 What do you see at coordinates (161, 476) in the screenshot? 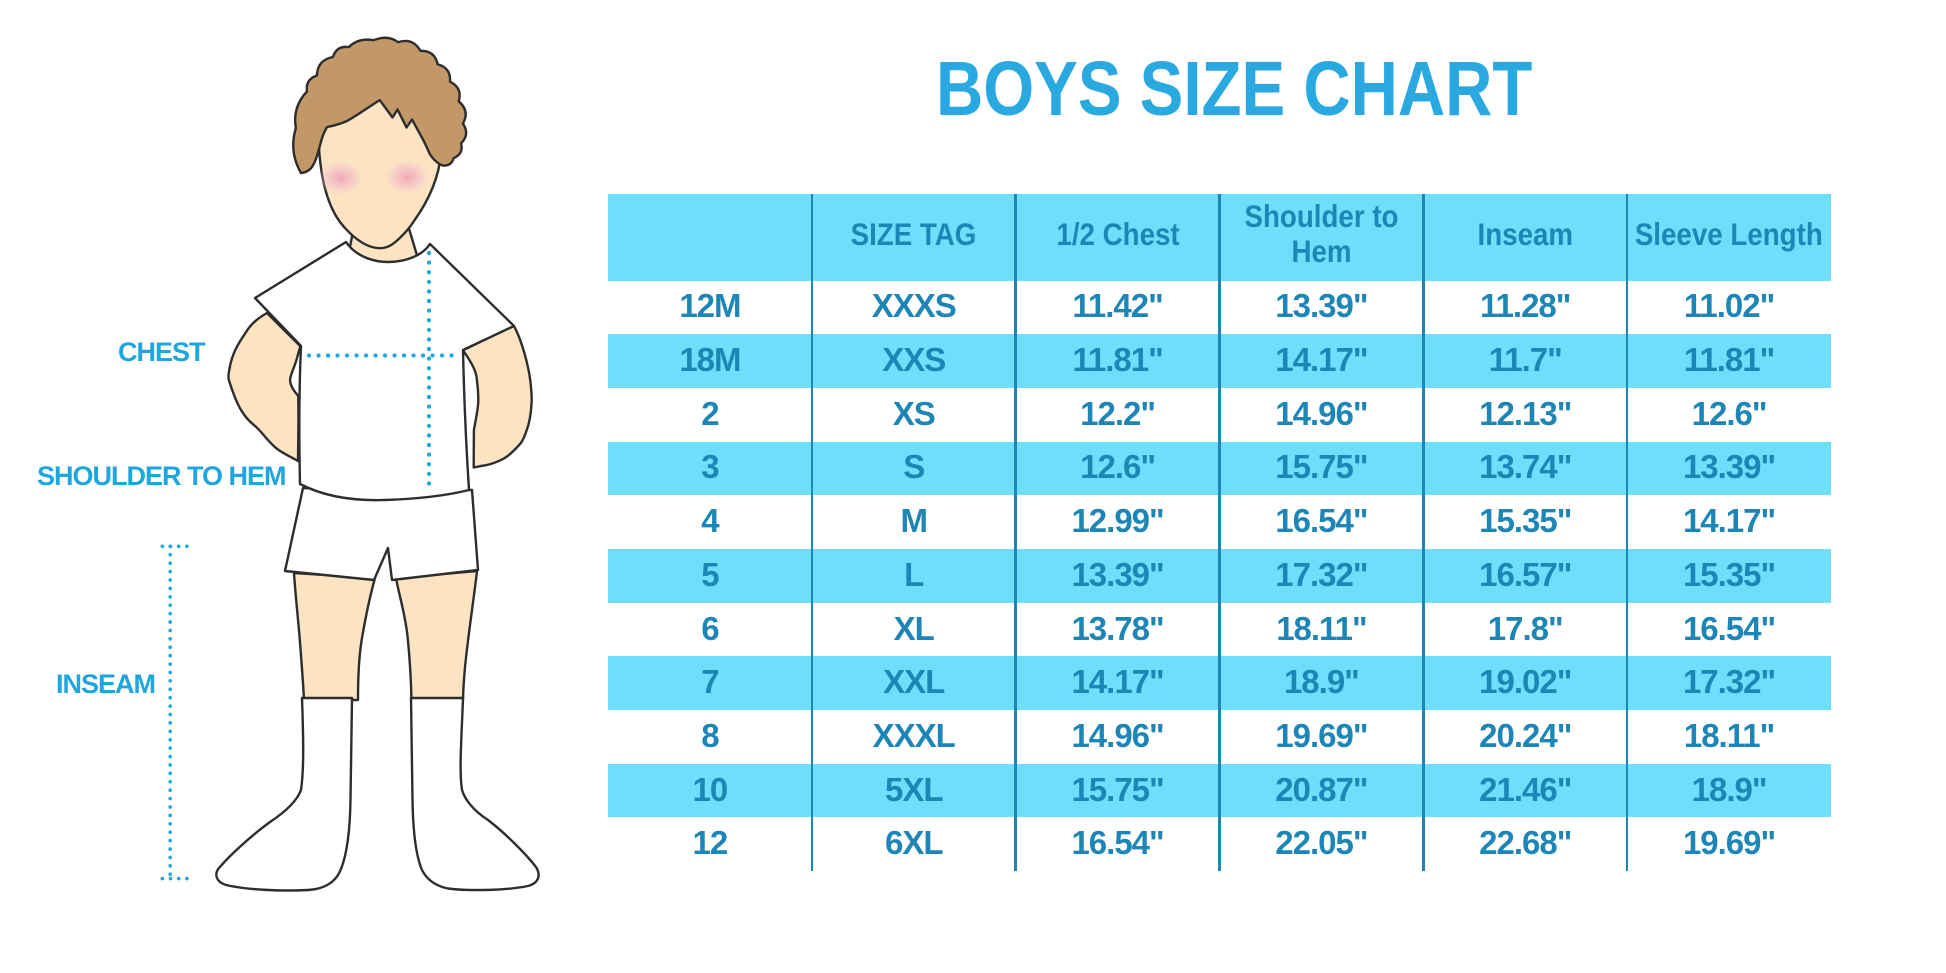
I see `svg-text: SHOULDER TO HEM` at bounding box center [161, 476].